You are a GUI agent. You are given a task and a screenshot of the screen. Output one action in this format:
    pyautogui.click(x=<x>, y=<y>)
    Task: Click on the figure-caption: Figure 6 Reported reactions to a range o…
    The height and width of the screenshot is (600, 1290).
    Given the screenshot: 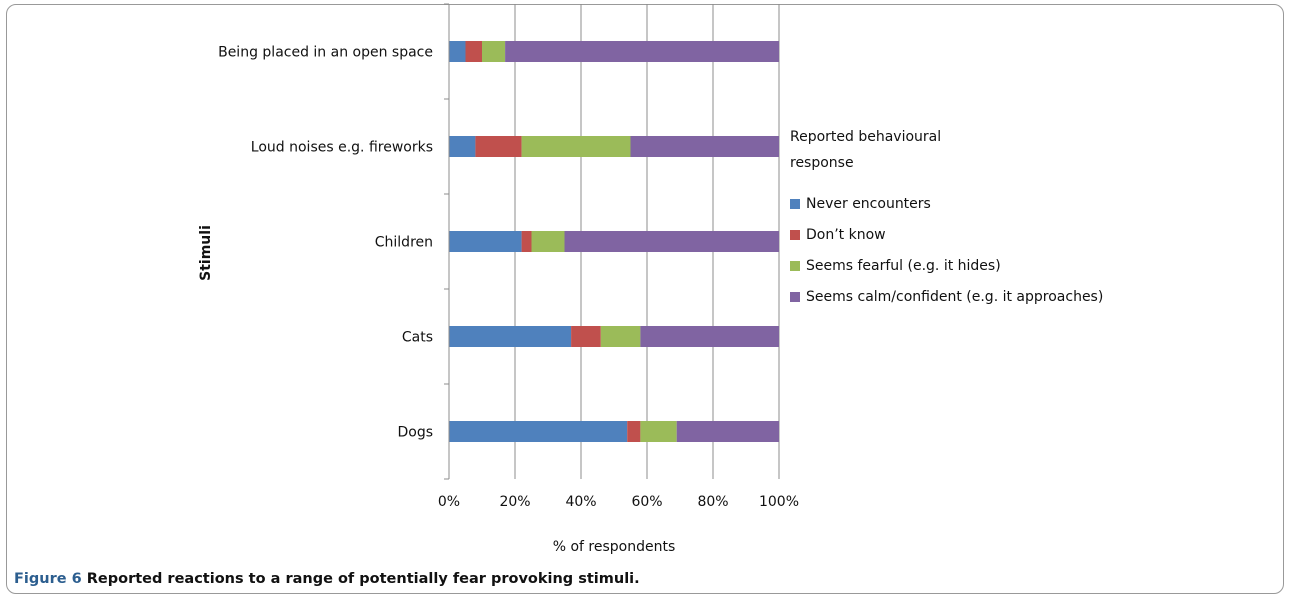 What is the action you would take?
    pyautogui.click(x=327, y=579)
    